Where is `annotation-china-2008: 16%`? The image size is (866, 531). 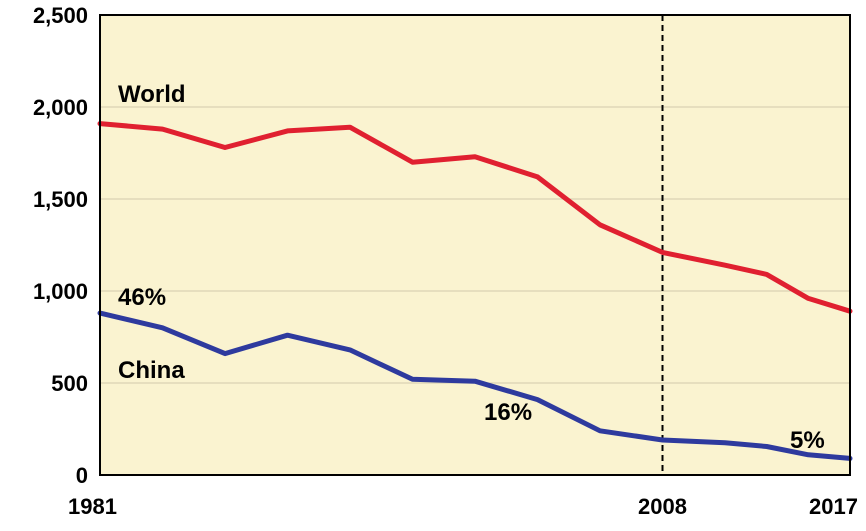 annotation-china-2008: 16% is located at coordinates (508, 412).